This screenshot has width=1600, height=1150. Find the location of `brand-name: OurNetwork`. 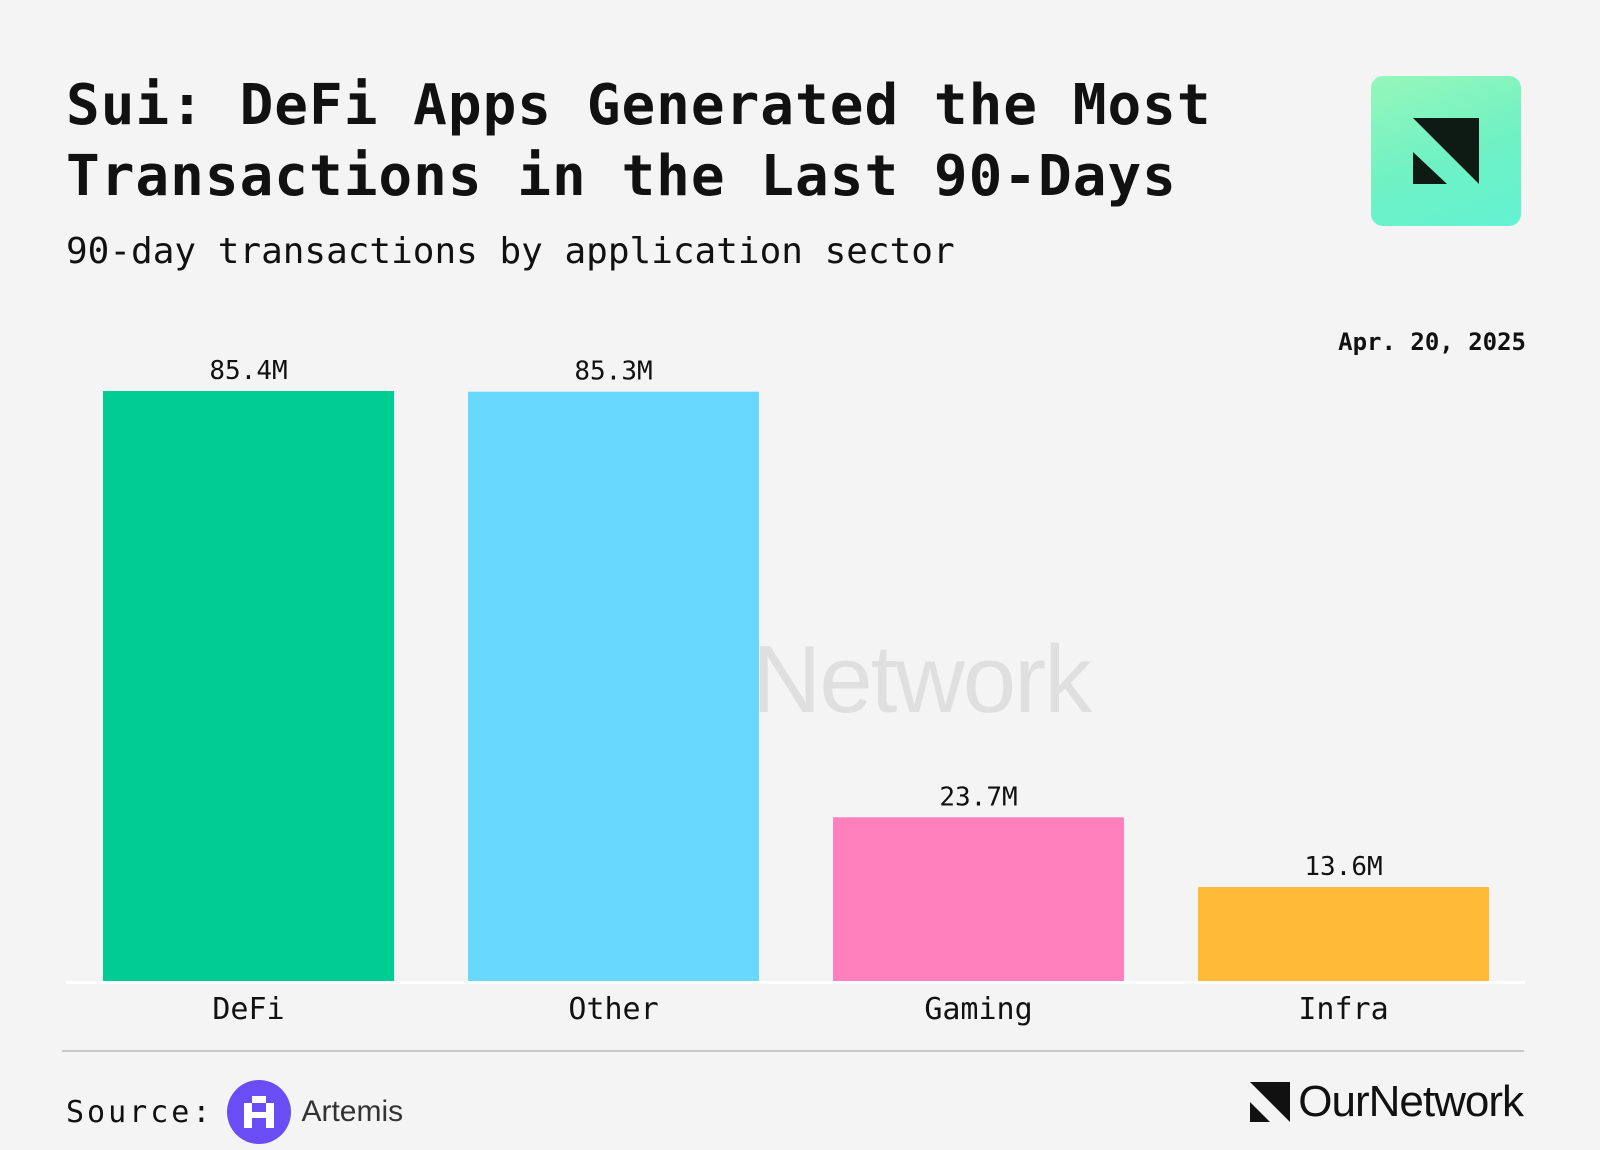

brand-name: OurNetwork is located at coordinates (1411, 1101).